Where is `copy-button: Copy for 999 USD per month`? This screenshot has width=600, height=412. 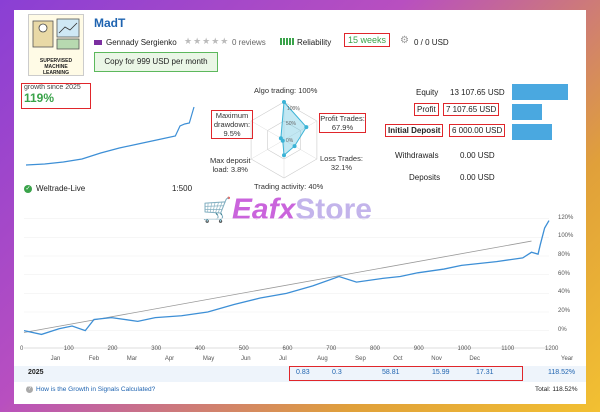 copy-button: Copy for 999 USD per month is located at coordinates (156, 62).